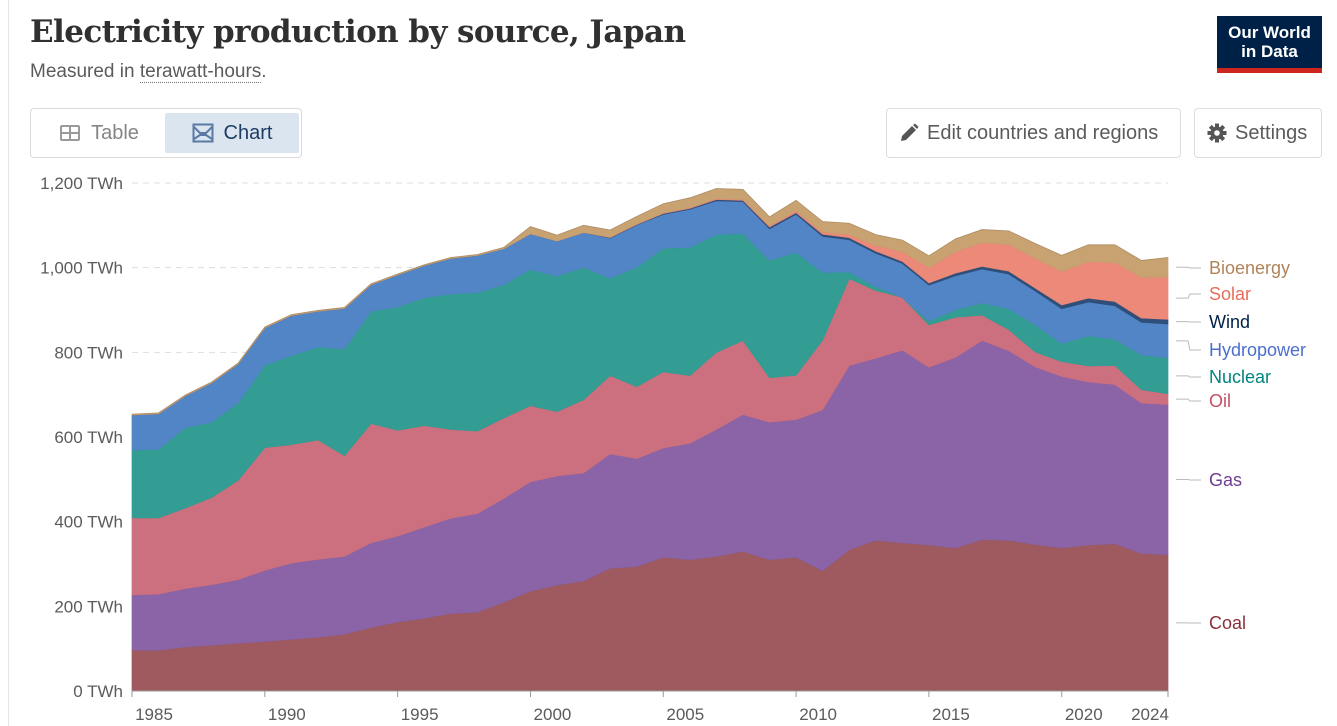  Describe the element at coordinates (154, 714) in the screenshot. I see `x-tick-label: 1985` at that location.